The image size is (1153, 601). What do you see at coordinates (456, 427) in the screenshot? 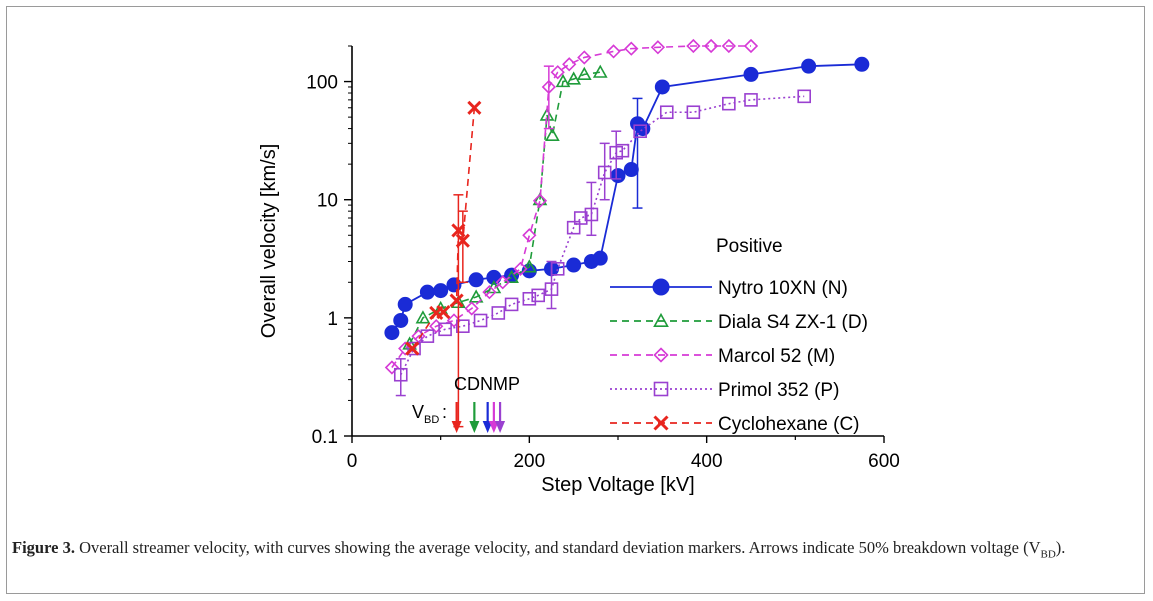
I see `vbd-arrowhead-C` at bounding box center [456, 427].